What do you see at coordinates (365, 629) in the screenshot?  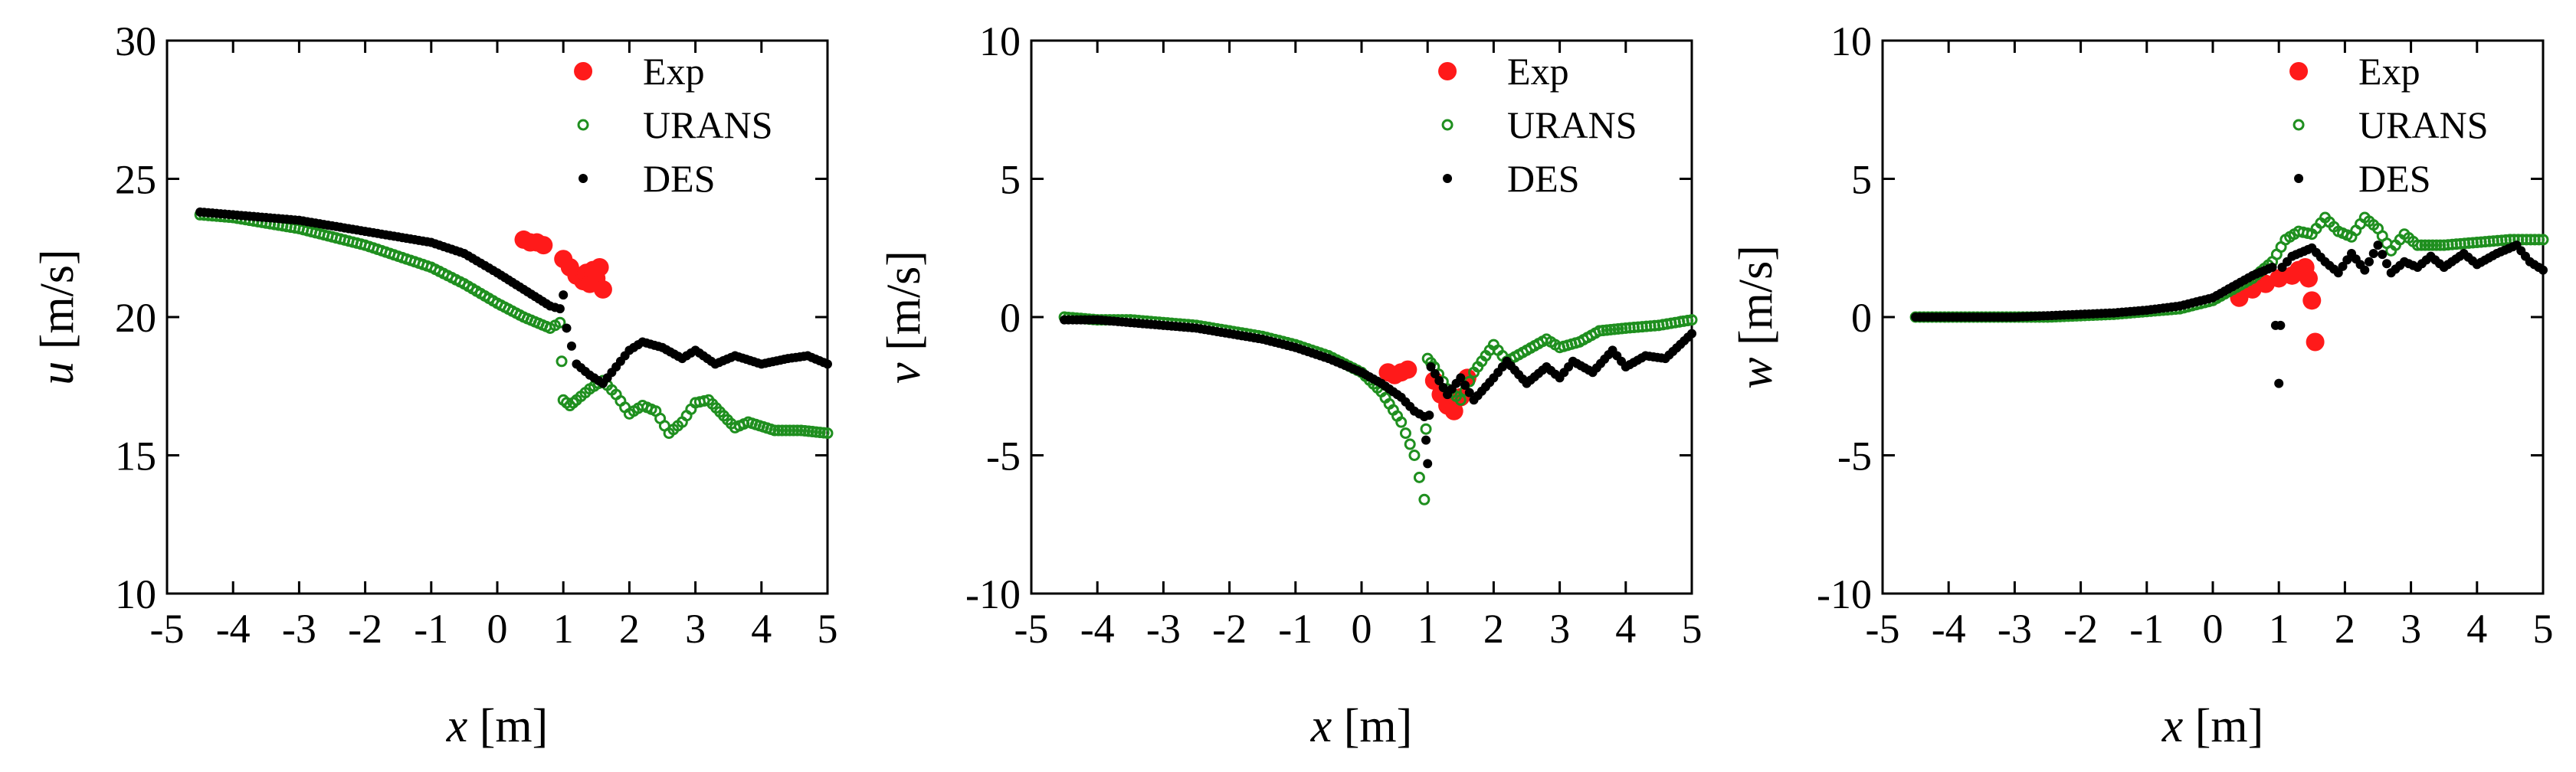 I see `x-tick-label: -2` at bounding box center [365, 629].